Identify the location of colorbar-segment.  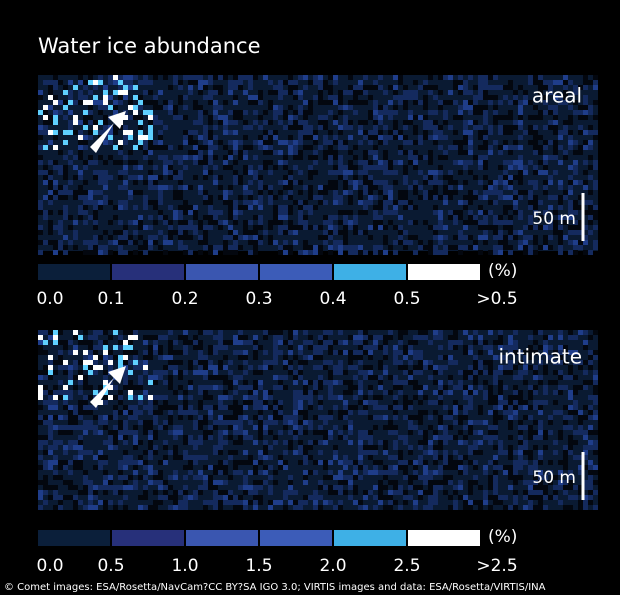
(148, 538).